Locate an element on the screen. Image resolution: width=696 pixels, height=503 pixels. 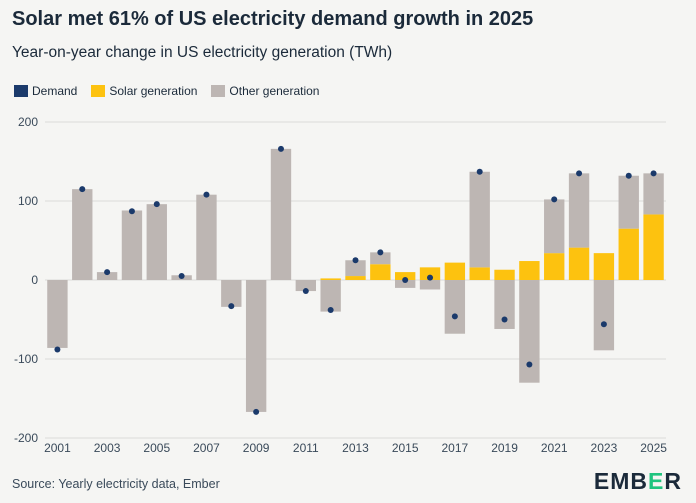
x-tick-label: 2015 is located at coordinates (405, 448).